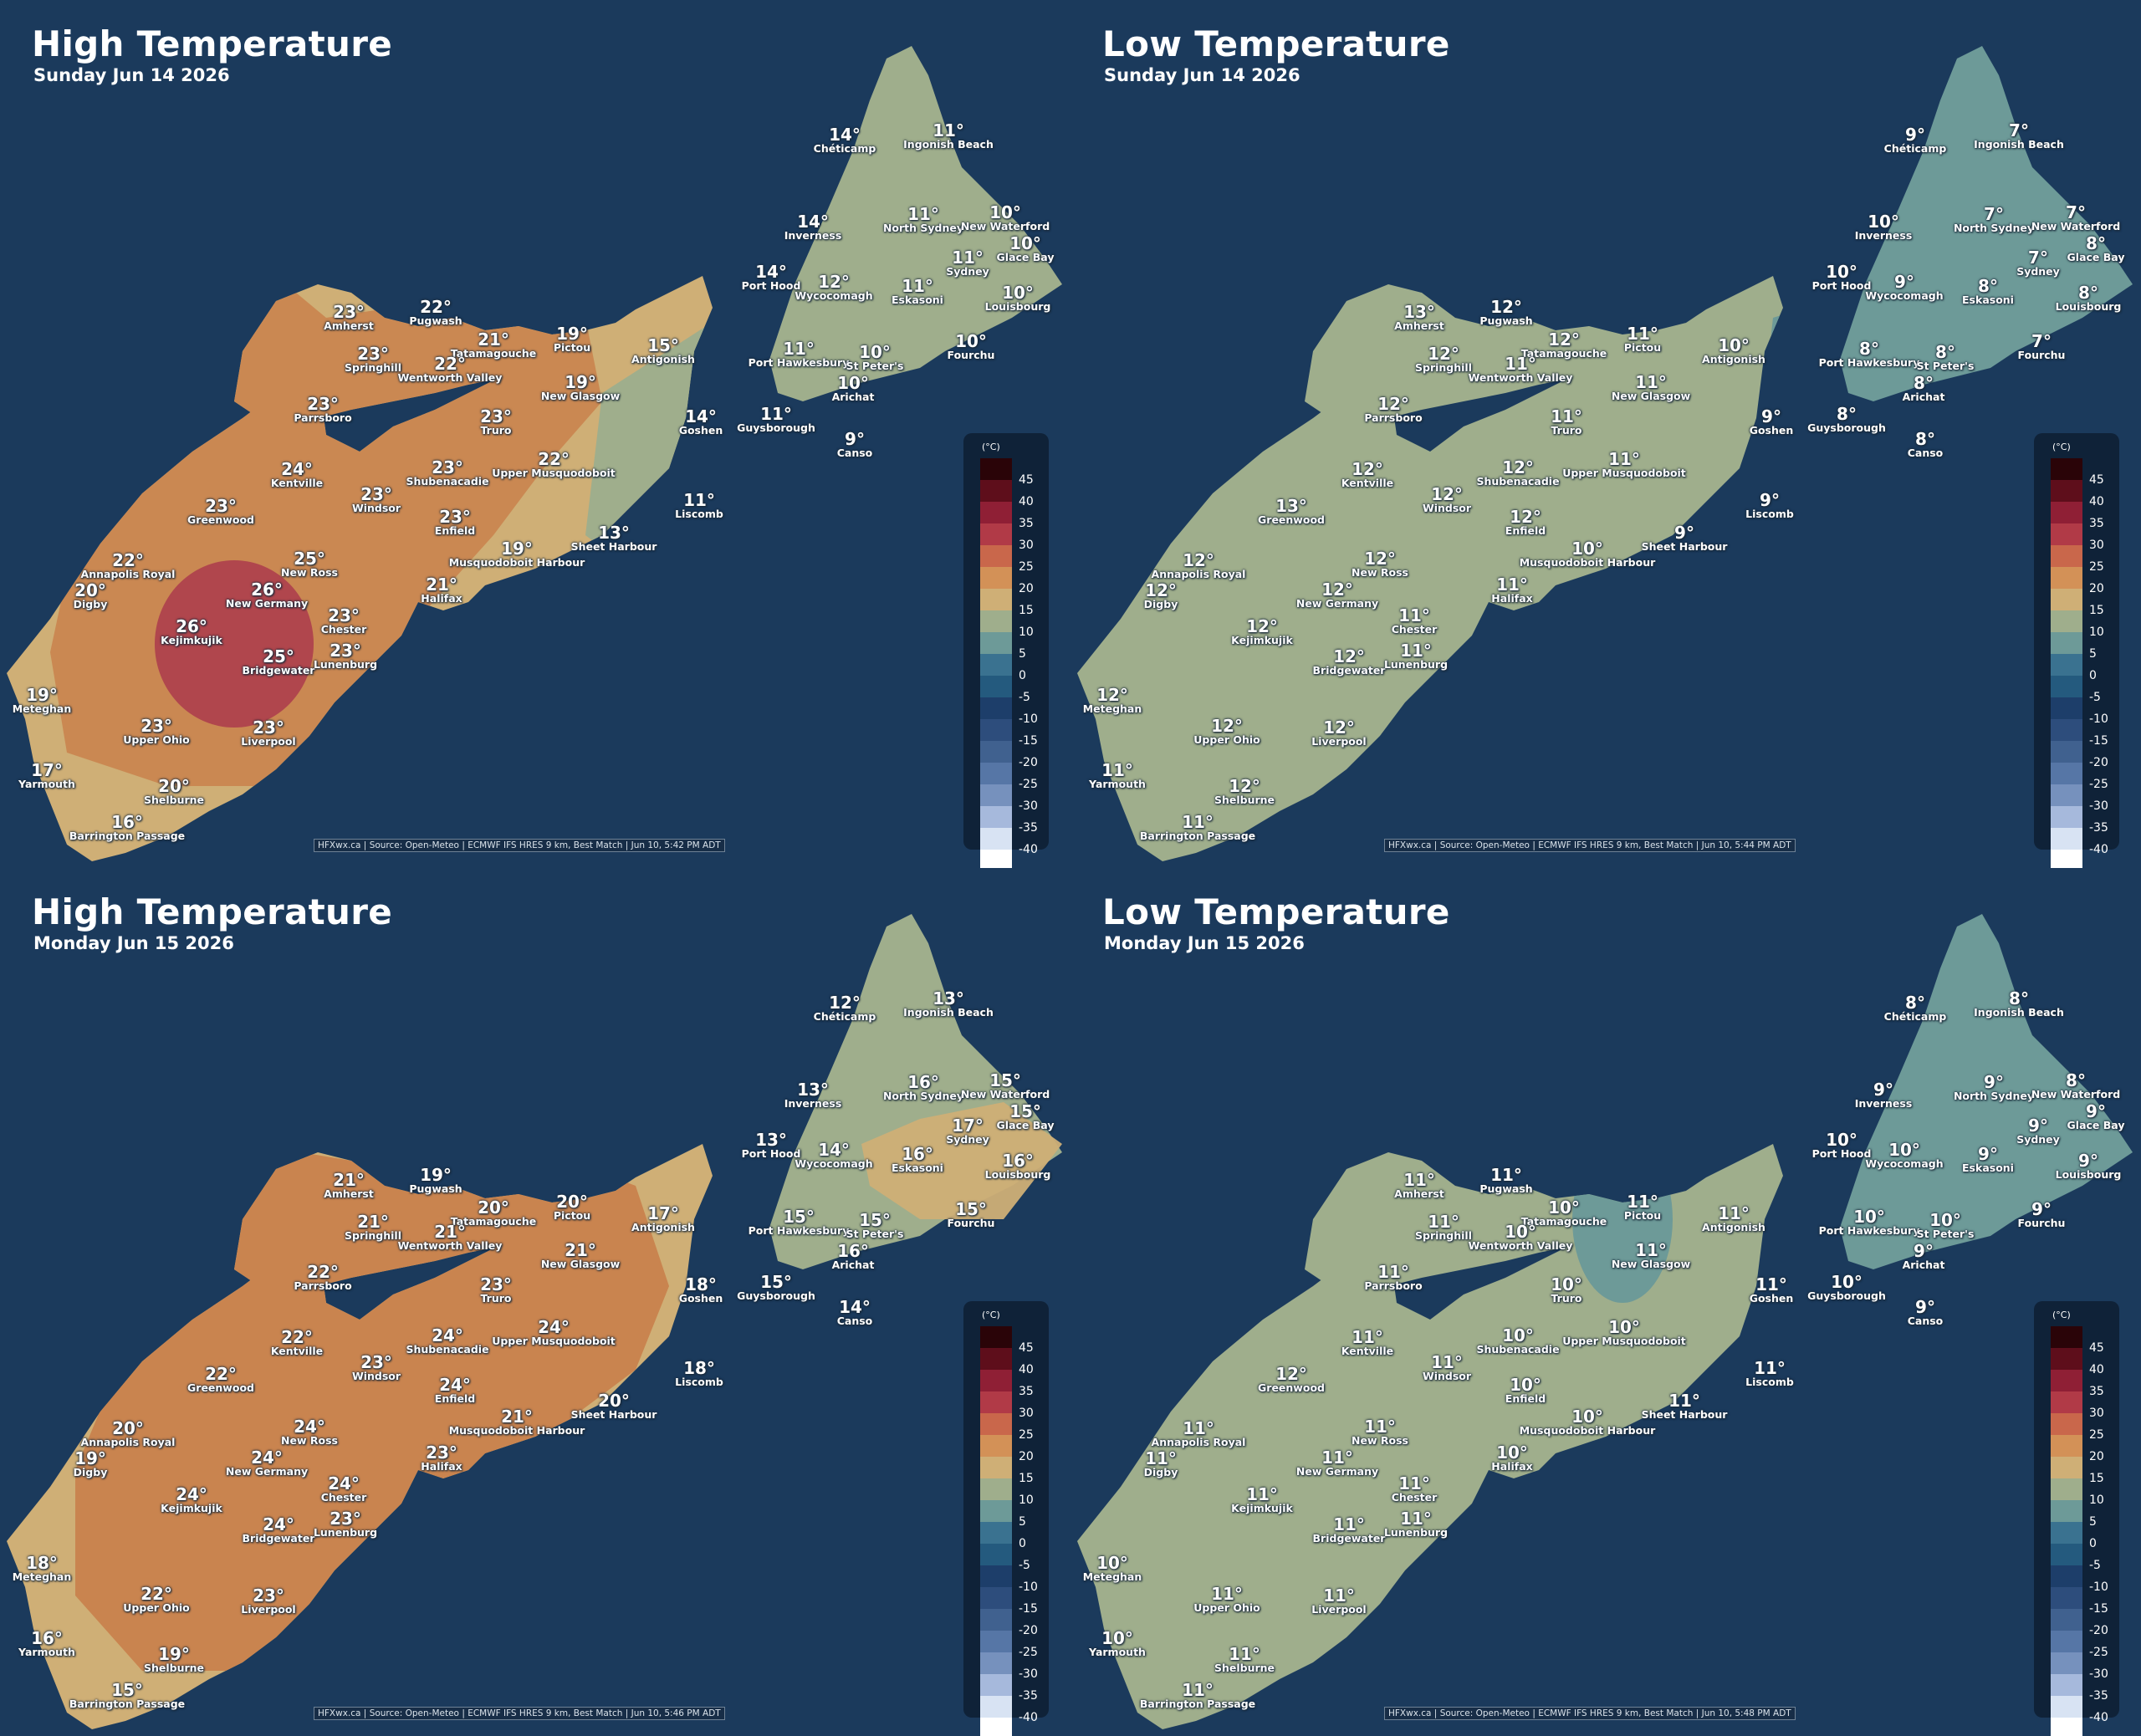  What do you see at coordinates (1026, 1435) in the screenshot?
I see `legend-tick-label: 25` at bounding box center [1026, 1435].